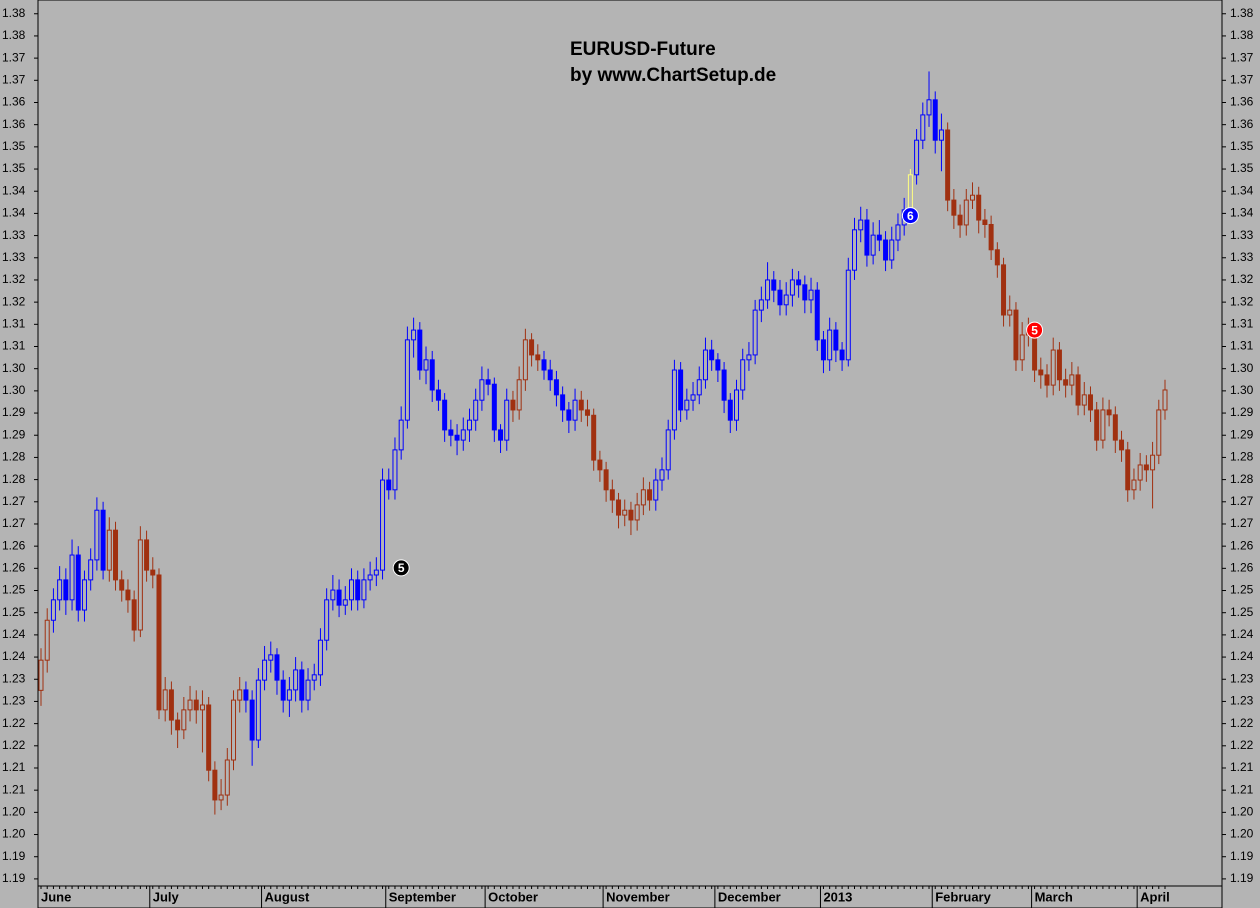 This screenshot has width=1260, height=908. I want to click on y-tick-label-right: 1.19, so click(1242, 878).